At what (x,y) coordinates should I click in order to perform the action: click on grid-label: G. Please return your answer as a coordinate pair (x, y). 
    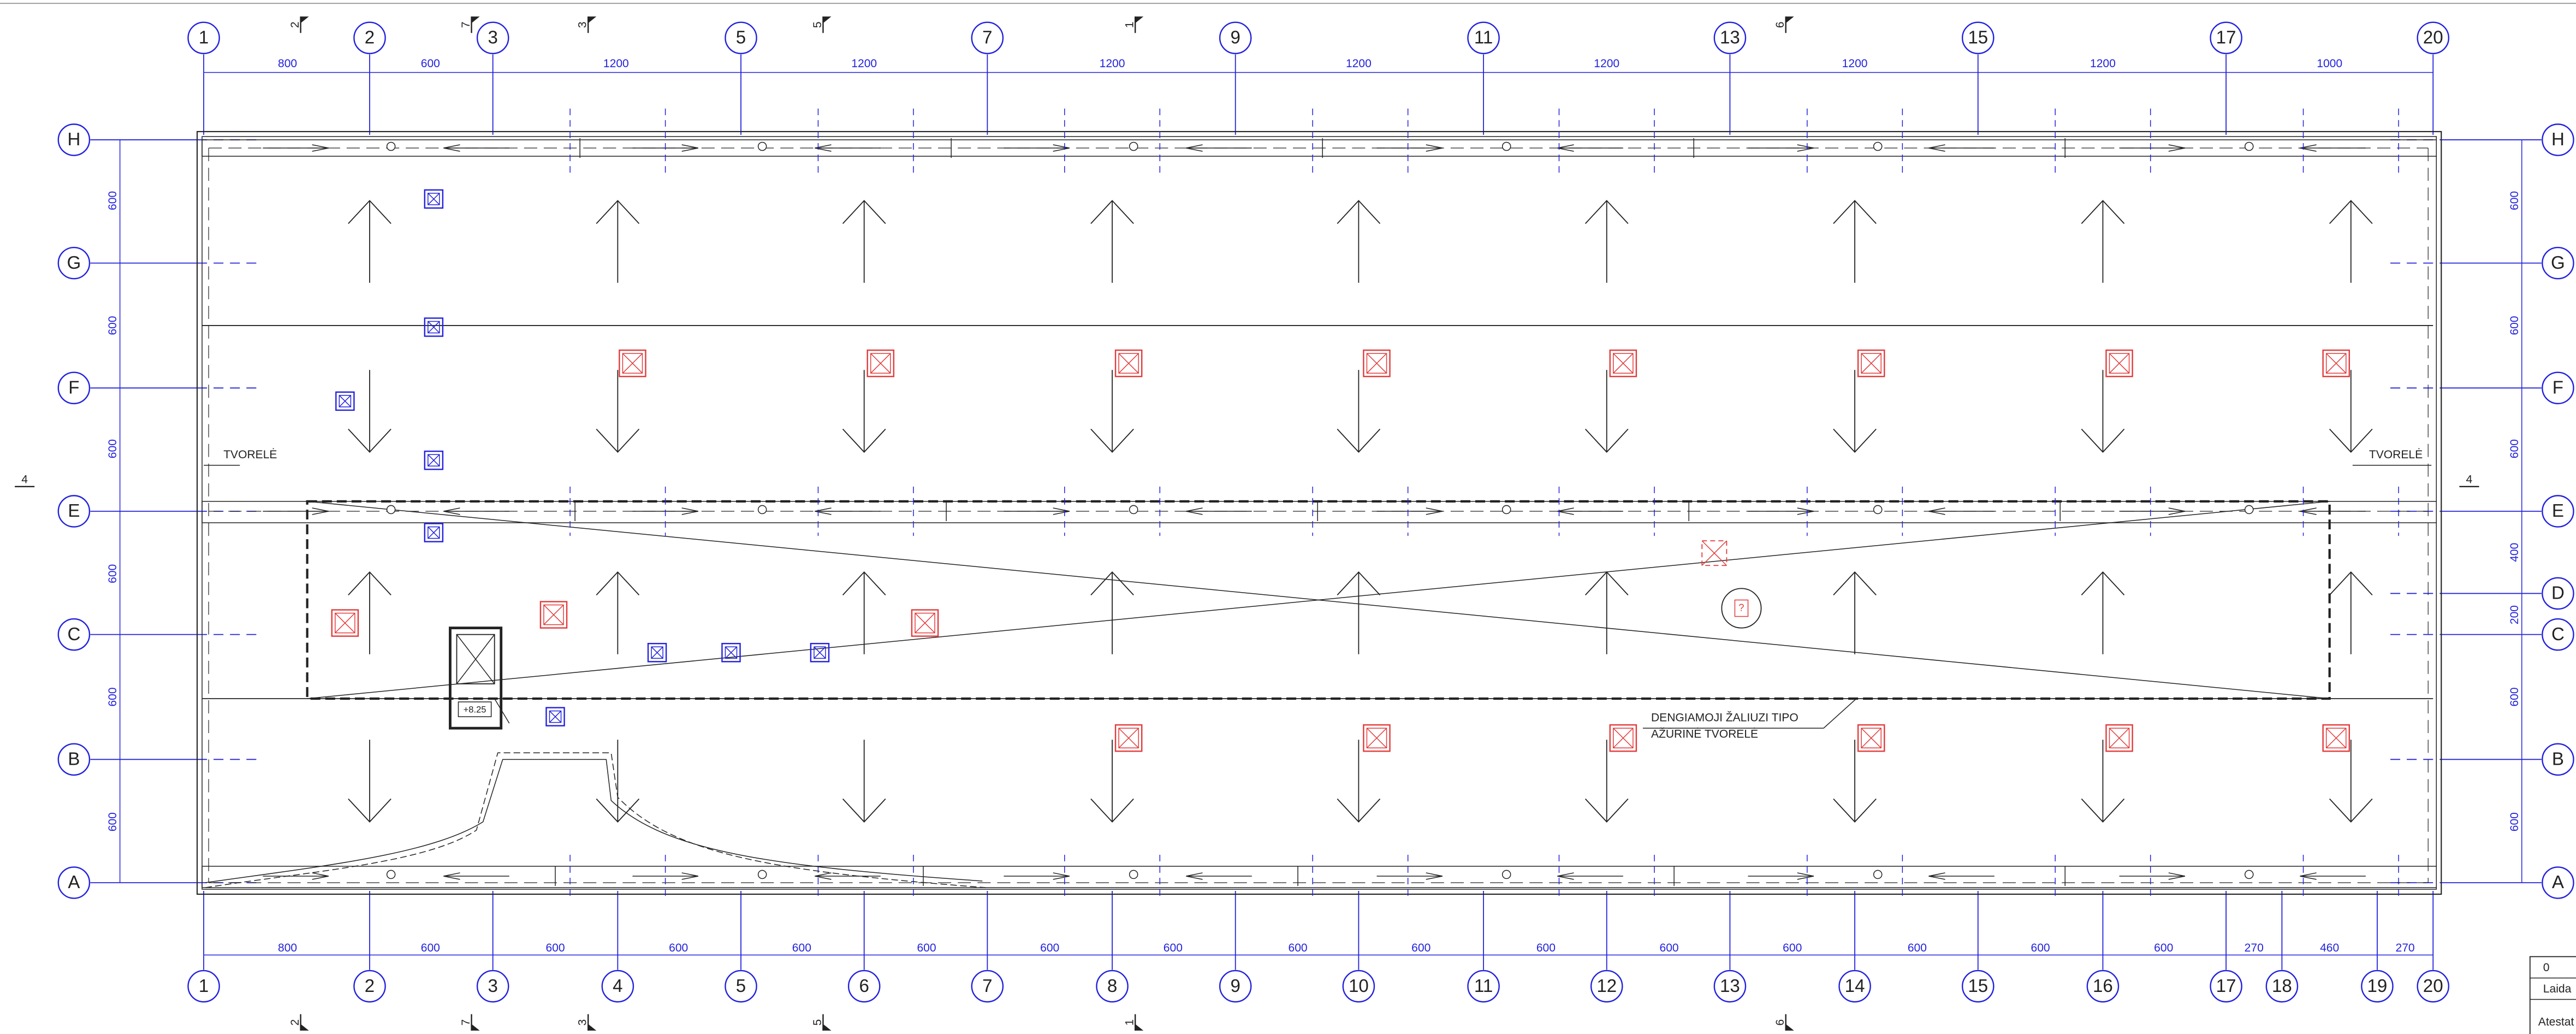
    Looking at the image, I should click on (74, 263).